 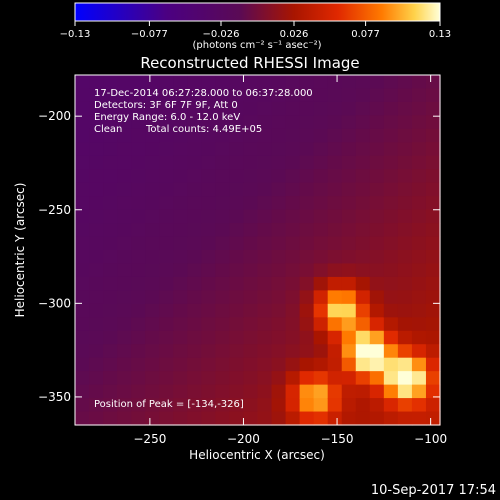 What do you see at coordinates (255, 30) in the screenshot?
I see `colorbar-ticks: −0.13 −0.077 −0.026 0.026 0.077 0.13` at bounding box center [255, 30].